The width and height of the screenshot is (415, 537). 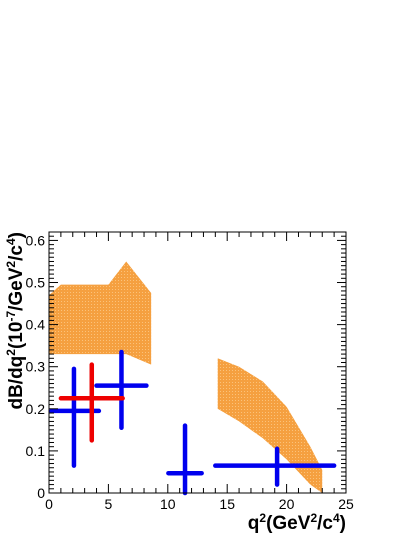 I want to click on x-tick-label: 25, so click(x=346, y=504).